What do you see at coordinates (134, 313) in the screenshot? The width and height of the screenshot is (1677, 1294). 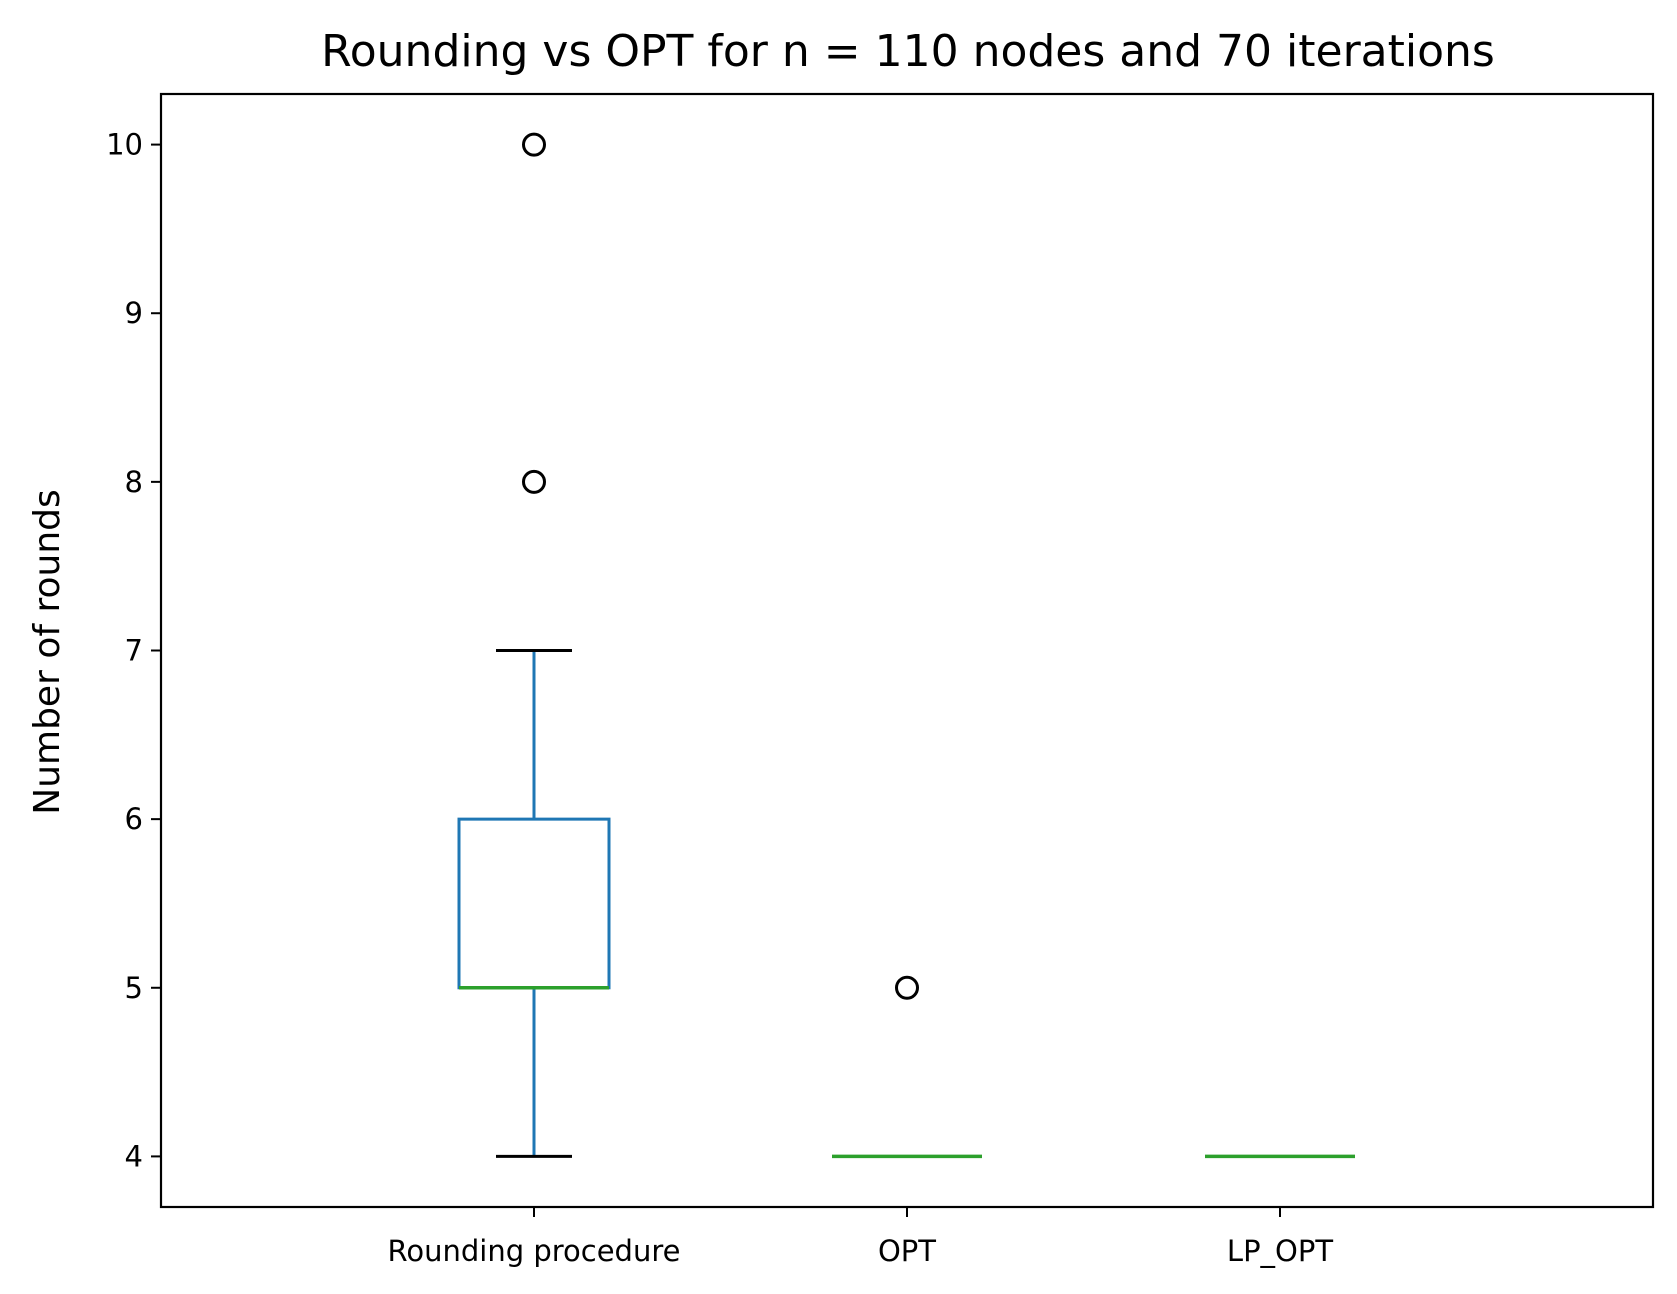 I see `y-tick-label: 9` at bounding box center [134, 313].